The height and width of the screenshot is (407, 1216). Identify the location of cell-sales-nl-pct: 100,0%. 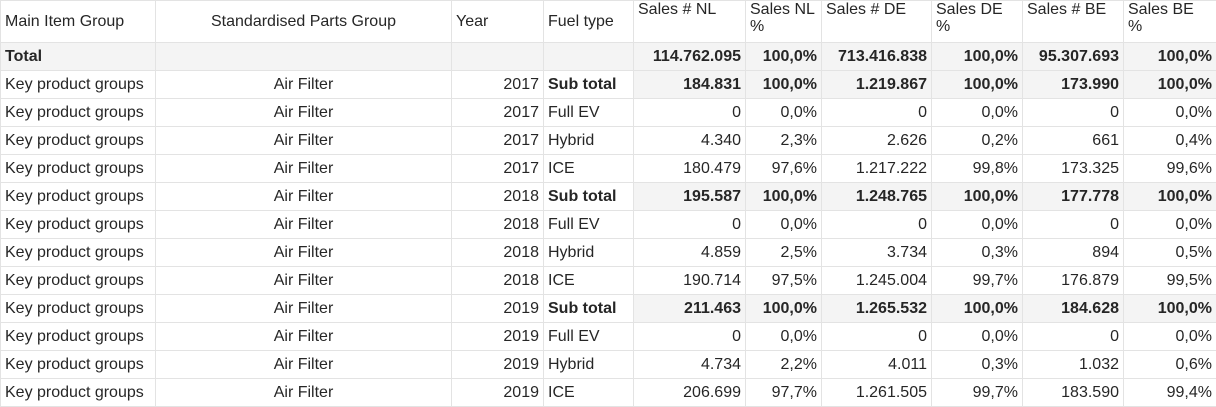
(784, 85).